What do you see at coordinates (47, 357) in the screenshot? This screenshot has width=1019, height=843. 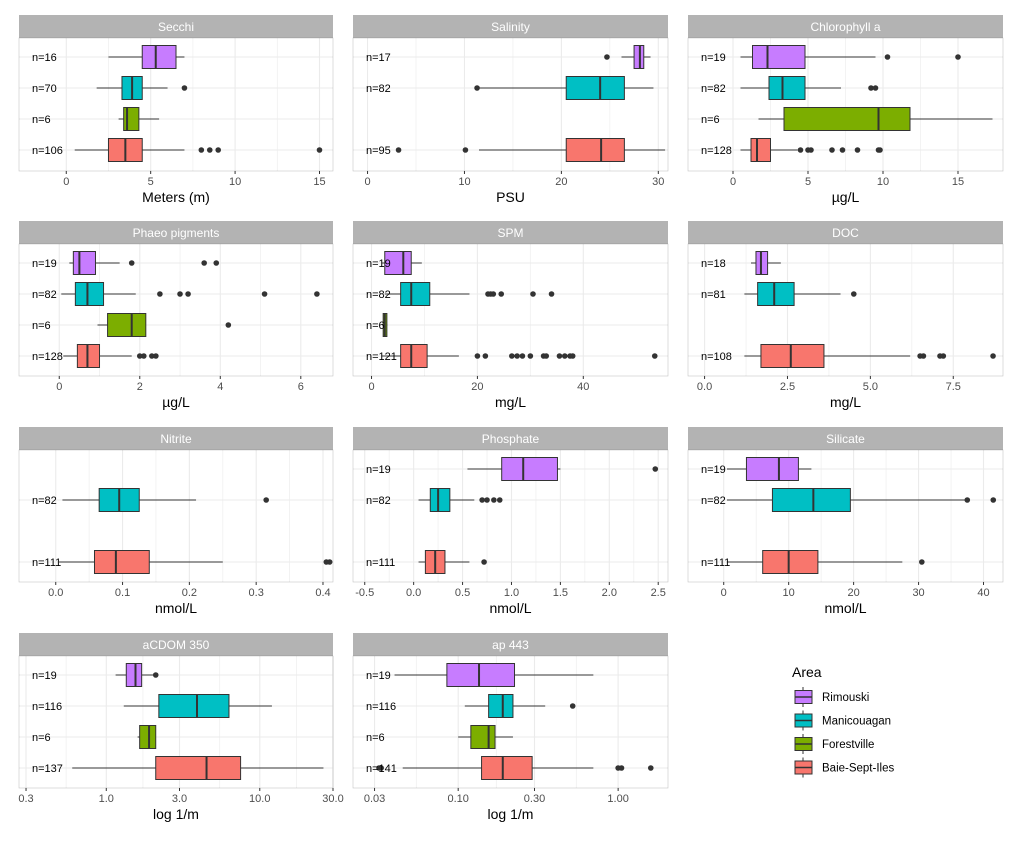 I see `n-label: n=128` at bounding box center [47, 357].